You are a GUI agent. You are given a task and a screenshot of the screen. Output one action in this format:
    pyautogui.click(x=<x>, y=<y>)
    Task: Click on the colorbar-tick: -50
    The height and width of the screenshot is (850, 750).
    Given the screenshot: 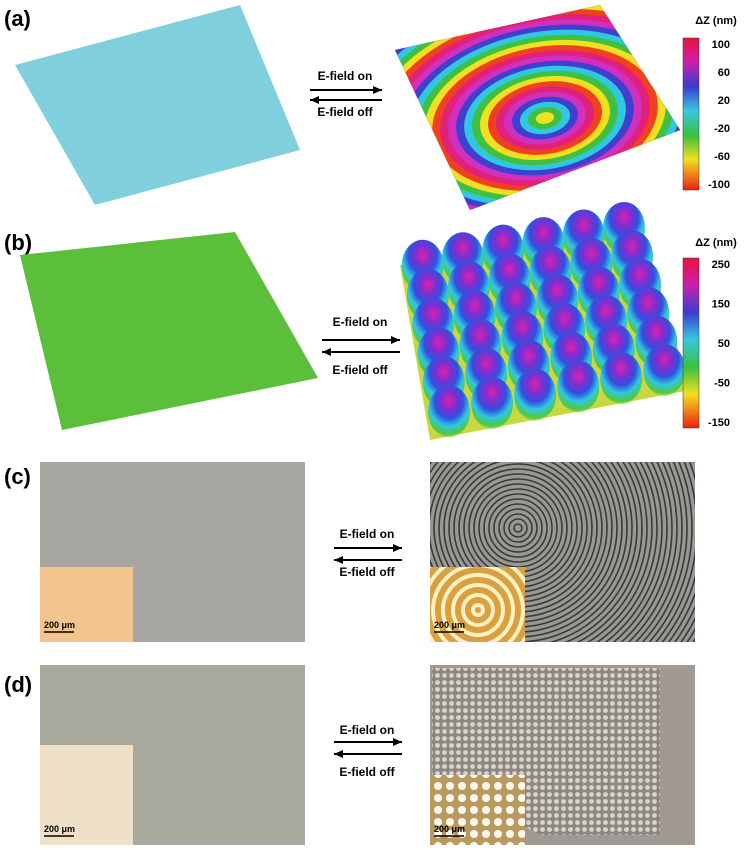 What is the action you would take?
    pyautogui.click(x=722, y=384)
    